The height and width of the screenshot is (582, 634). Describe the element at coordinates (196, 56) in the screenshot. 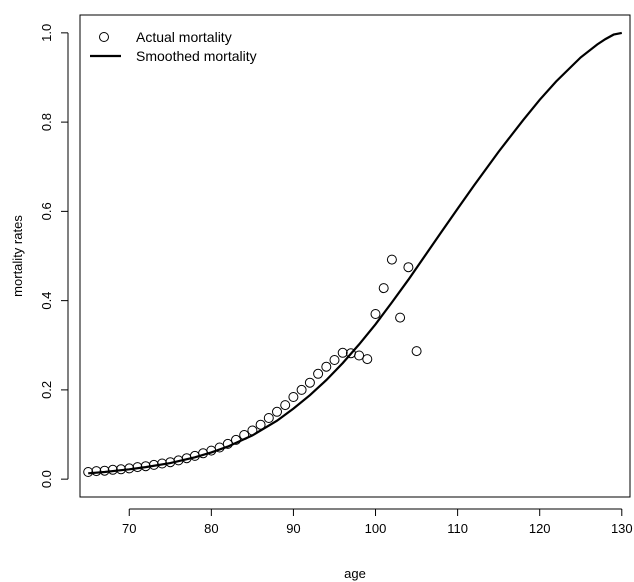

I see `legend-label: Smoothed mortality` at that location.